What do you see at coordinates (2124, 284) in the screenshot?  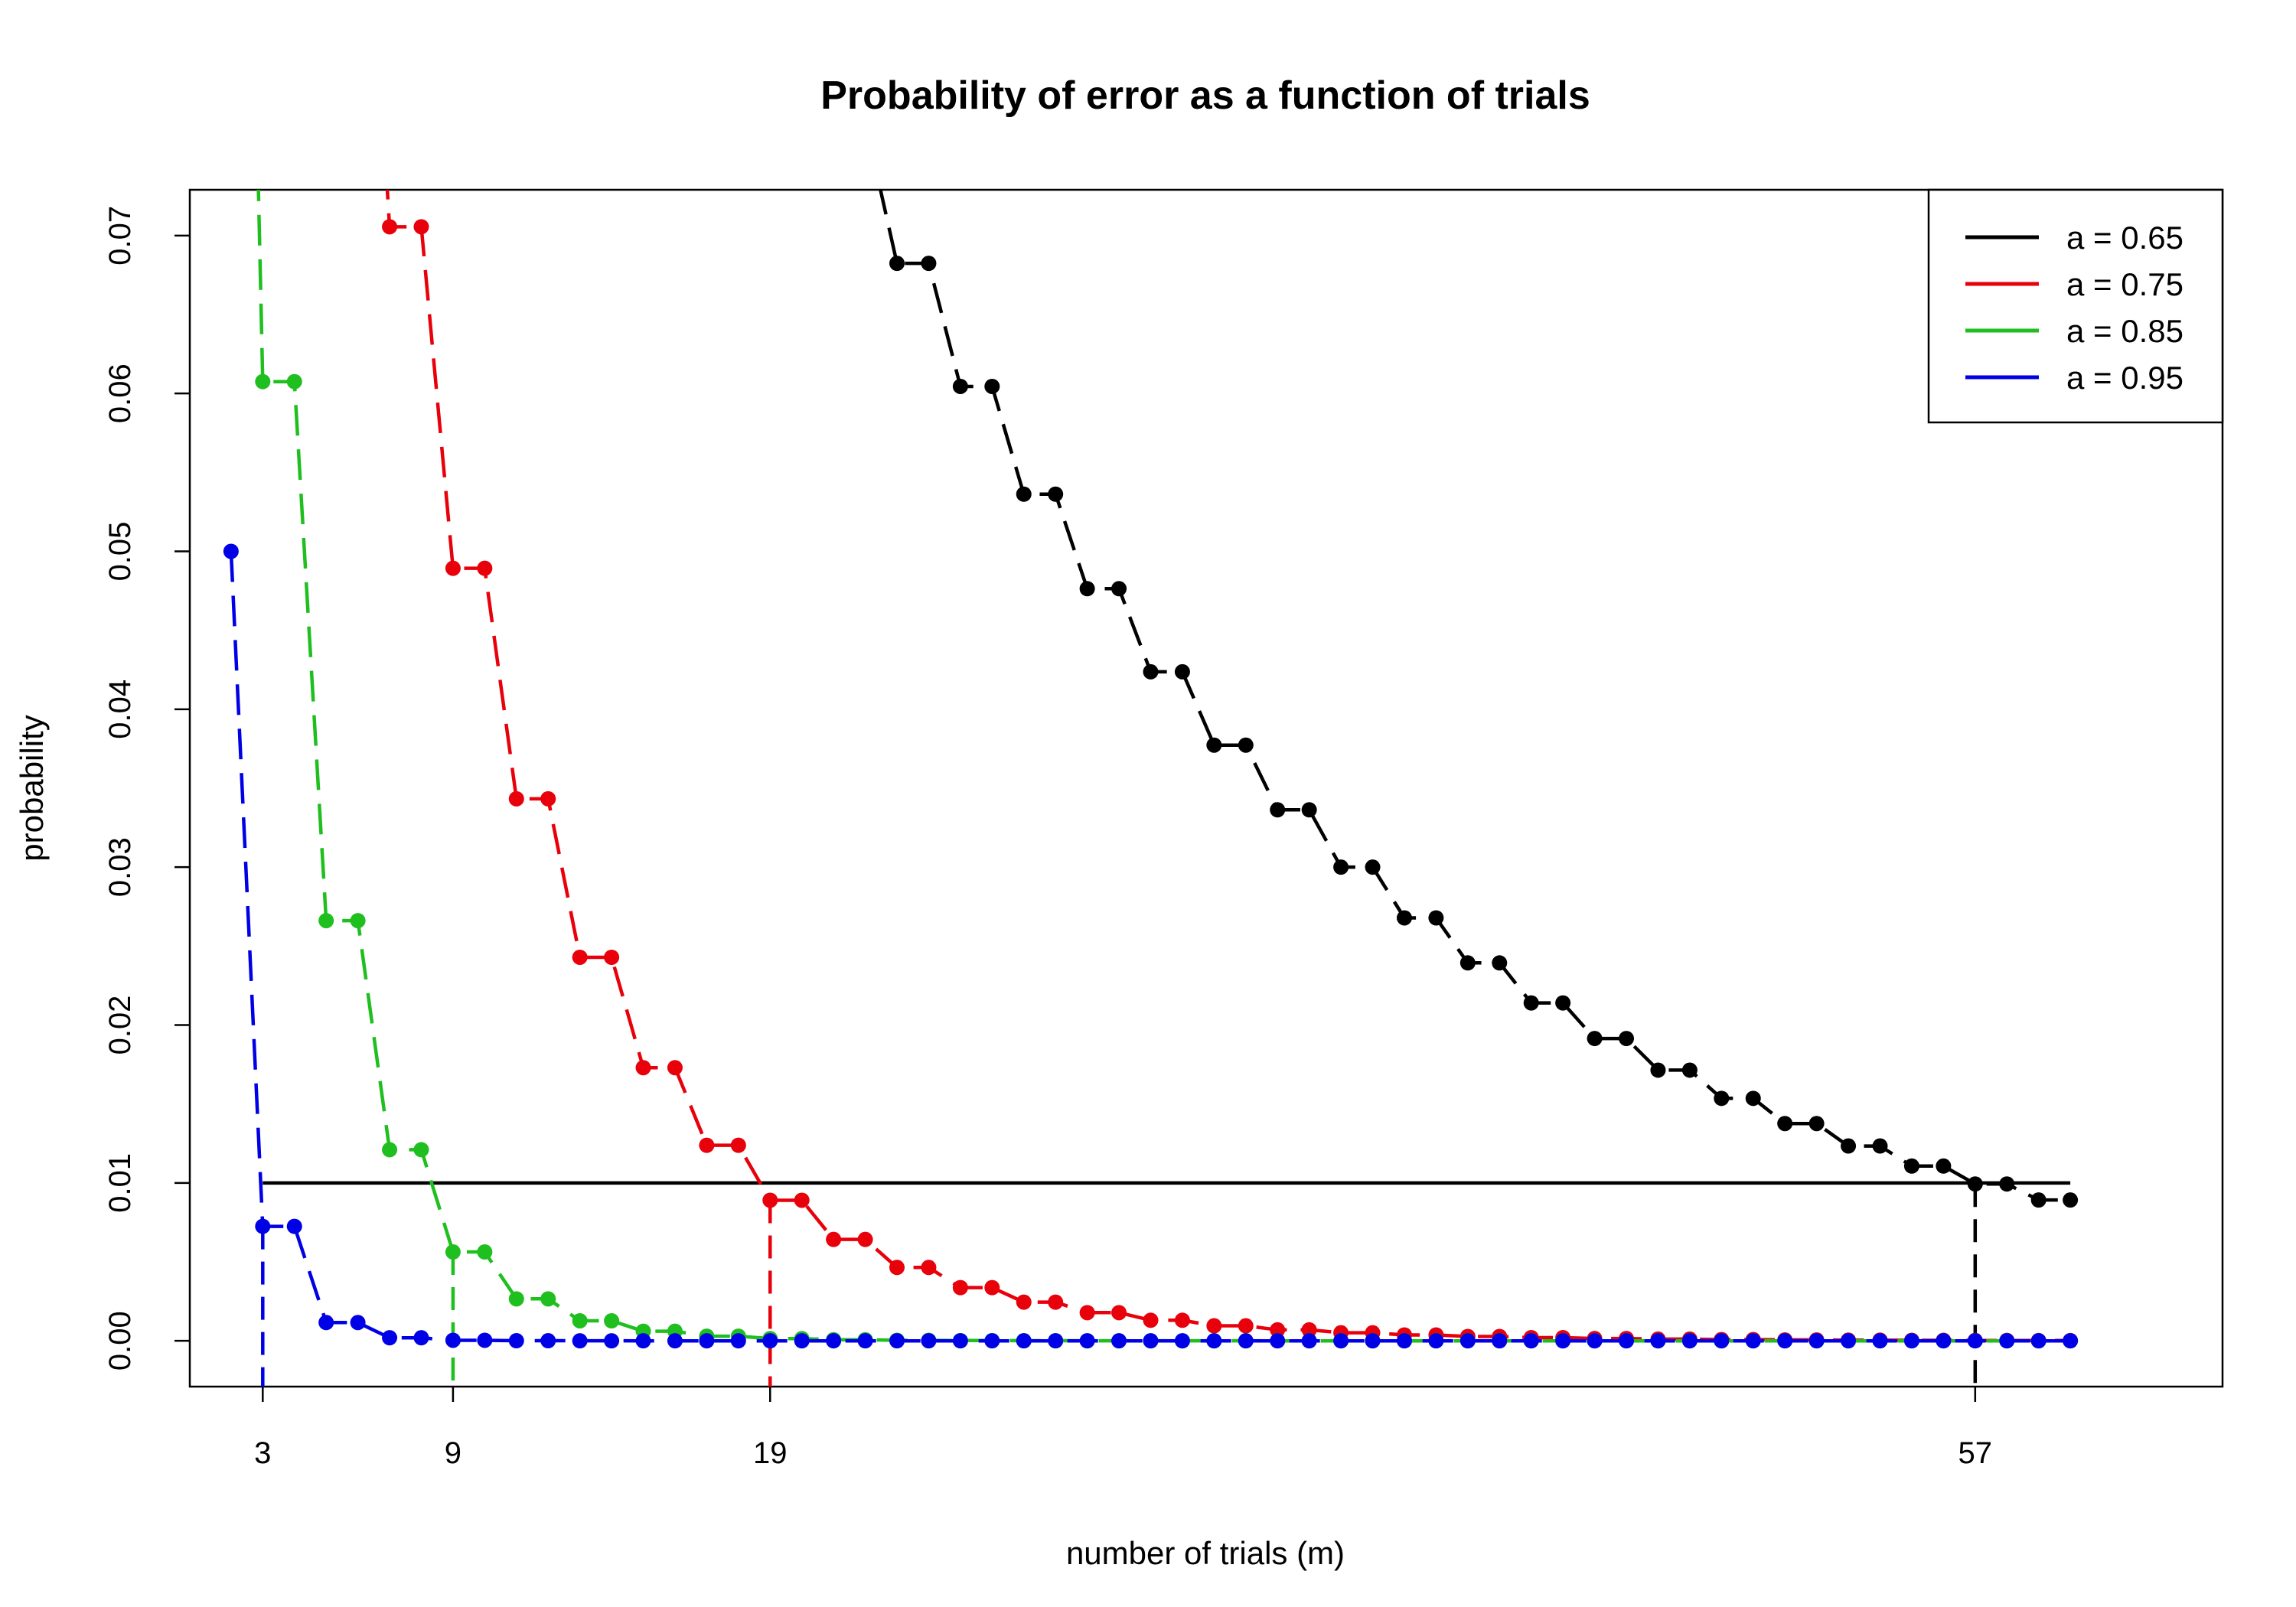 I see `legend-entry: a = 0.75` at bounding box center [2124, 284].